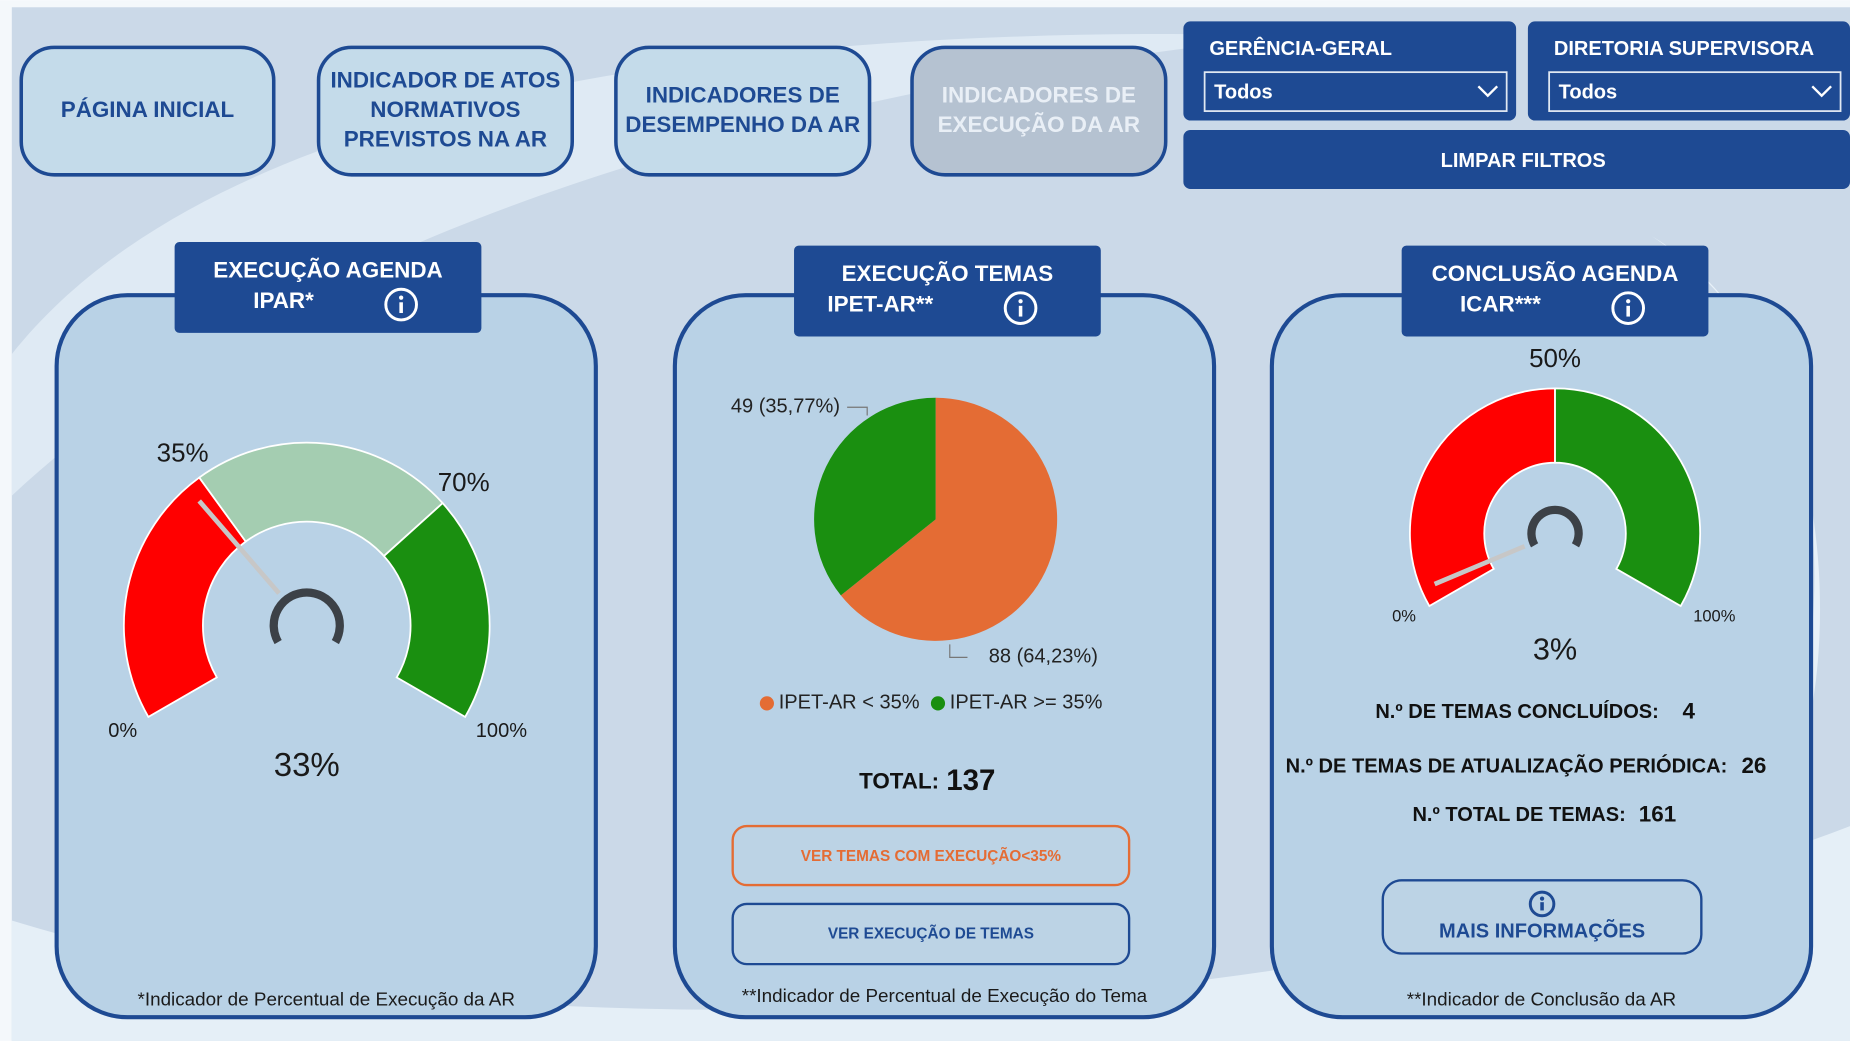 Image resolution: width=1850 pixels, height=1041 pixels. Describe the element at coordinates (948, 273) in the screenshot. I see `panel-title: EXECUÇÃO TEMAS` at that location.